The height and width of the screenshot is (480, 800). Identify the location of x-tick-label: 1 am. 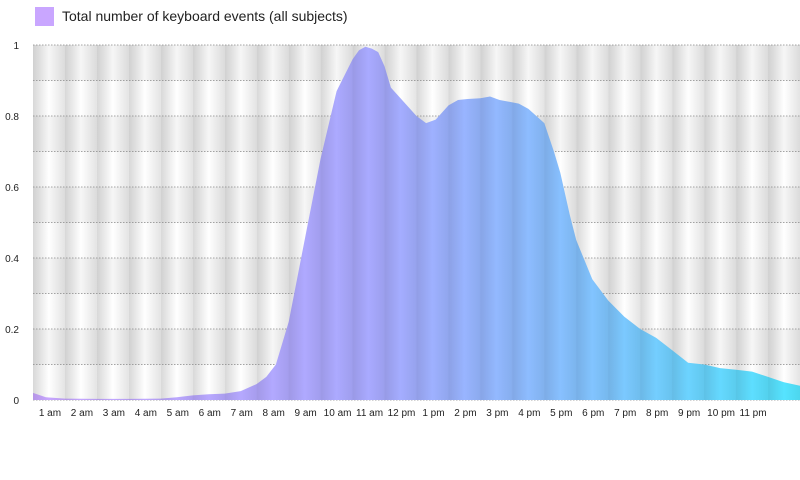
(50, 413).